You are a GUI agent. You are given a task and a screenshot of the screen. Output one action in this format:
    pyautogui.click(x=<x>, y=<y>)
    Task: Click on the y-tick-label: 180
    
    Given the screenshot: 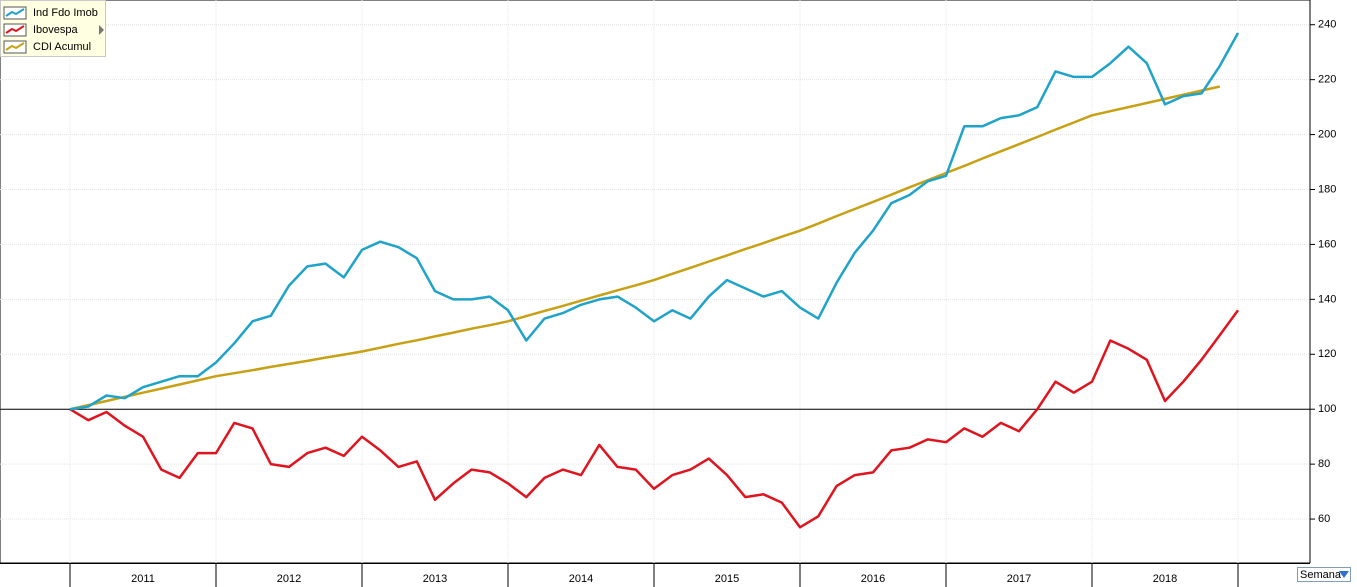 What is the action you would take?
    pyautogui.click(x=1327, y=189)
    